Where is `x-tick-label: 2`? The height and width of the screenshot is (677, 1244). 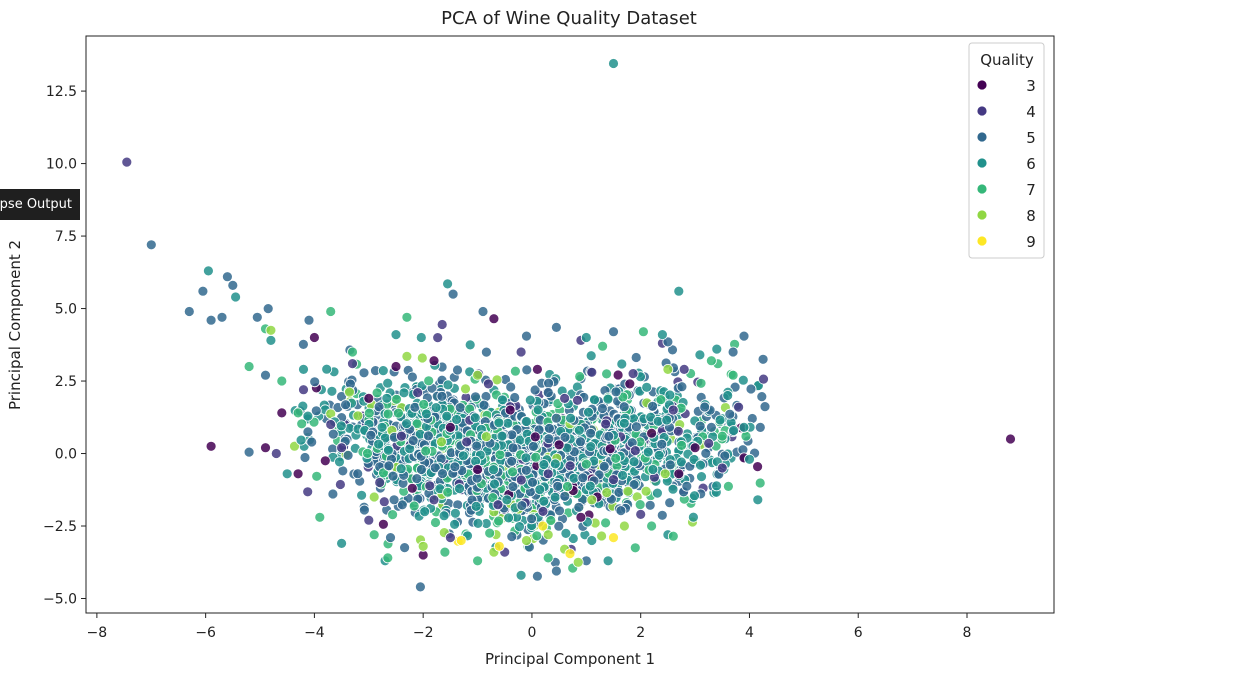 x-tick-label: 2 is located at coordinates (640, 633).